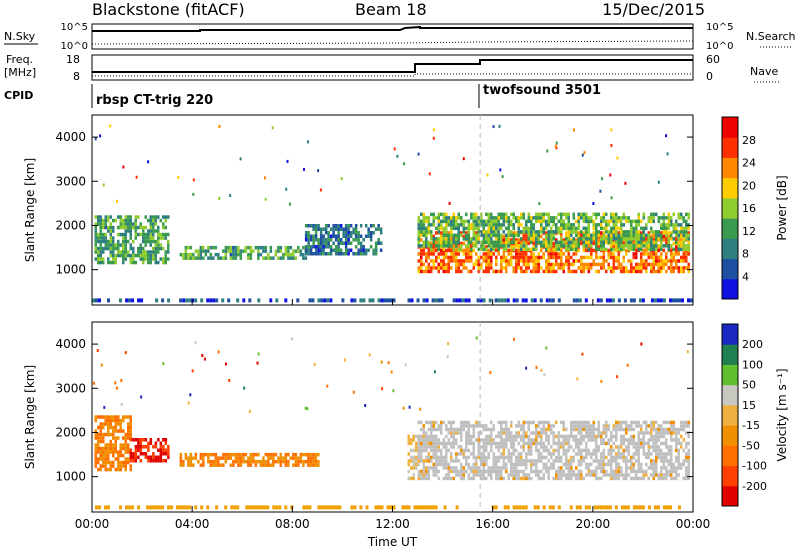  I want to click on noise-tick-left-bottom: 10^0, so click(74, 46).